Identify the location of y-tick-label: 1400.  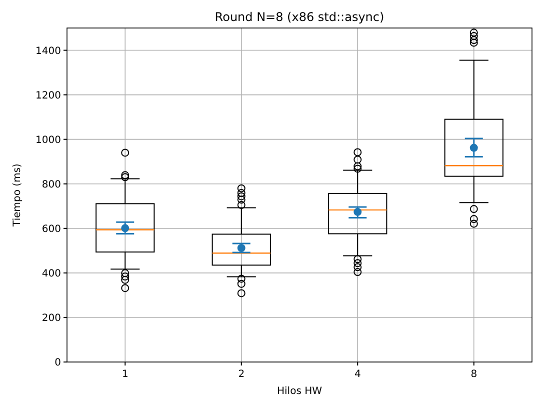
(48, 51).